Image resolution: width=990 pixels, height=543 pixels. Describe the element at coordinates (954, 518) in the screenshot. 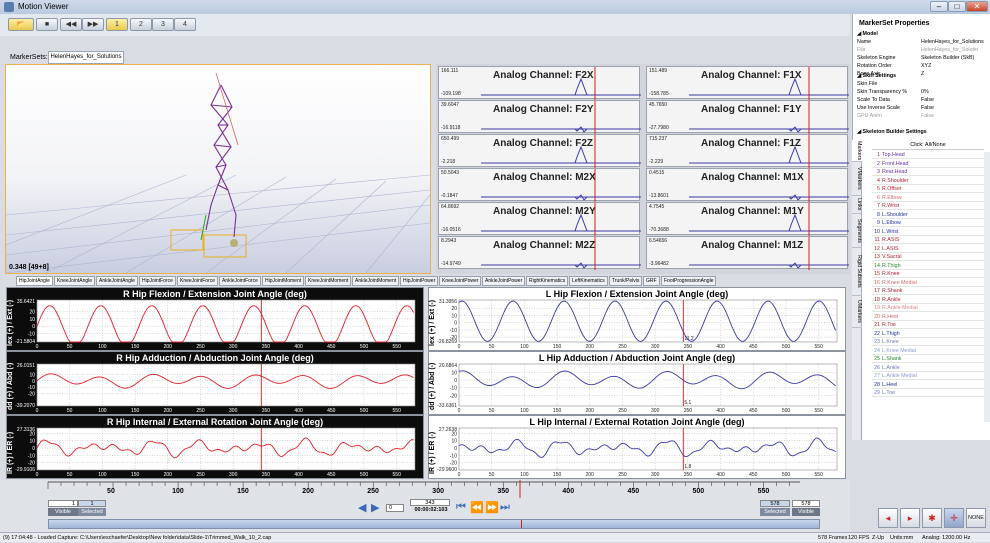

I see `marker-all-icon: ✛` at that location.